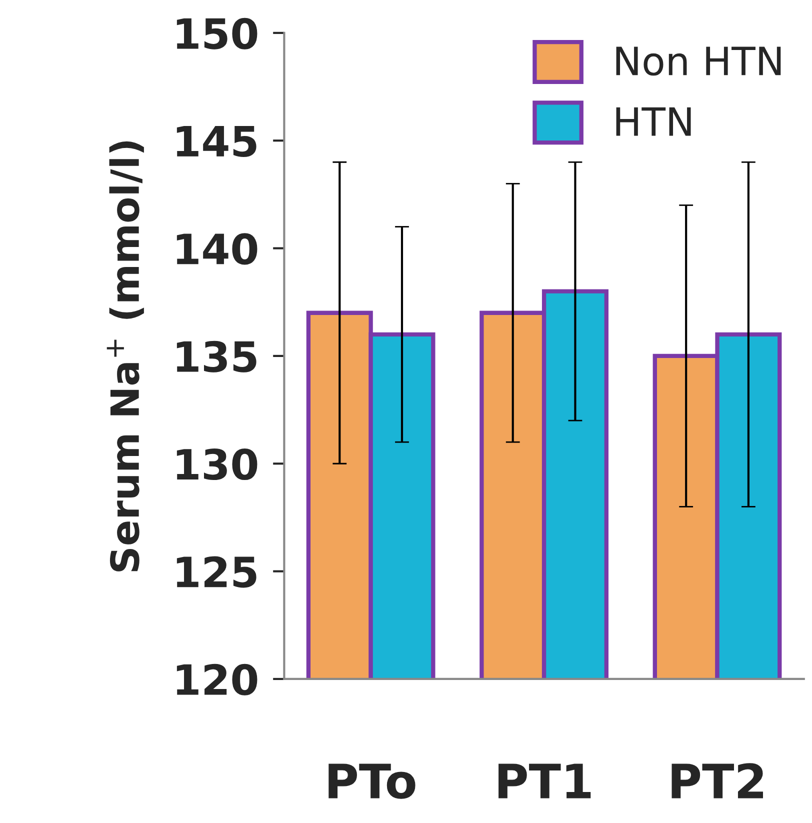 Image resolution: width=812 pixels, height=823 pixels. Describe the element at coordinates (717, 780) in the screenshot. I see `x-tick-label: PT2` at that location.